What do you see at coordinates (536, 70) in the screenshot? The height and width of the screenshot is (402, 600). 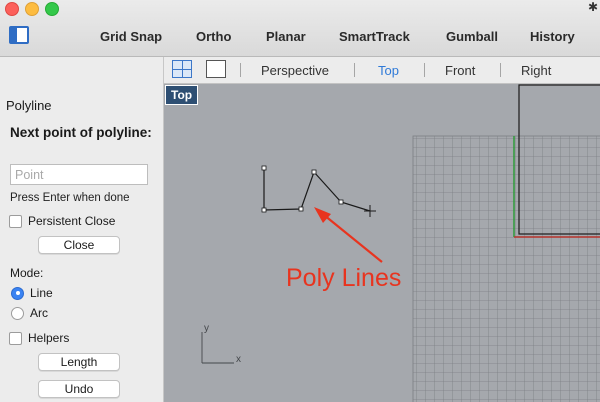 I see `tab-right: Right` at bounding box center [536, 70].